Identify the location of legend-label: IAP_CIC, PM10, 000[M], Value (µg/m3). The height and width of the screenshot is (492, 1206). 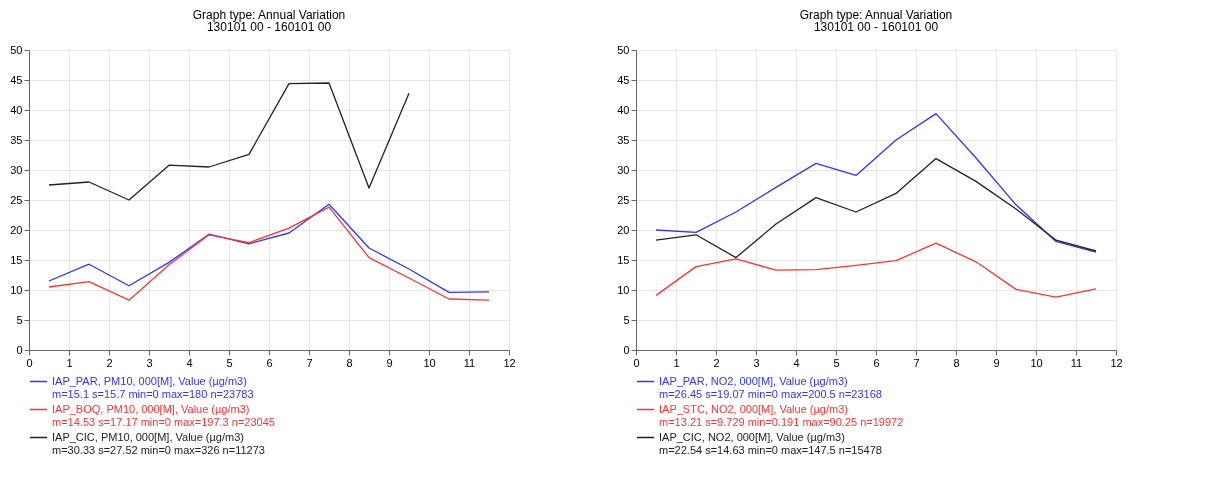
(148, 436).